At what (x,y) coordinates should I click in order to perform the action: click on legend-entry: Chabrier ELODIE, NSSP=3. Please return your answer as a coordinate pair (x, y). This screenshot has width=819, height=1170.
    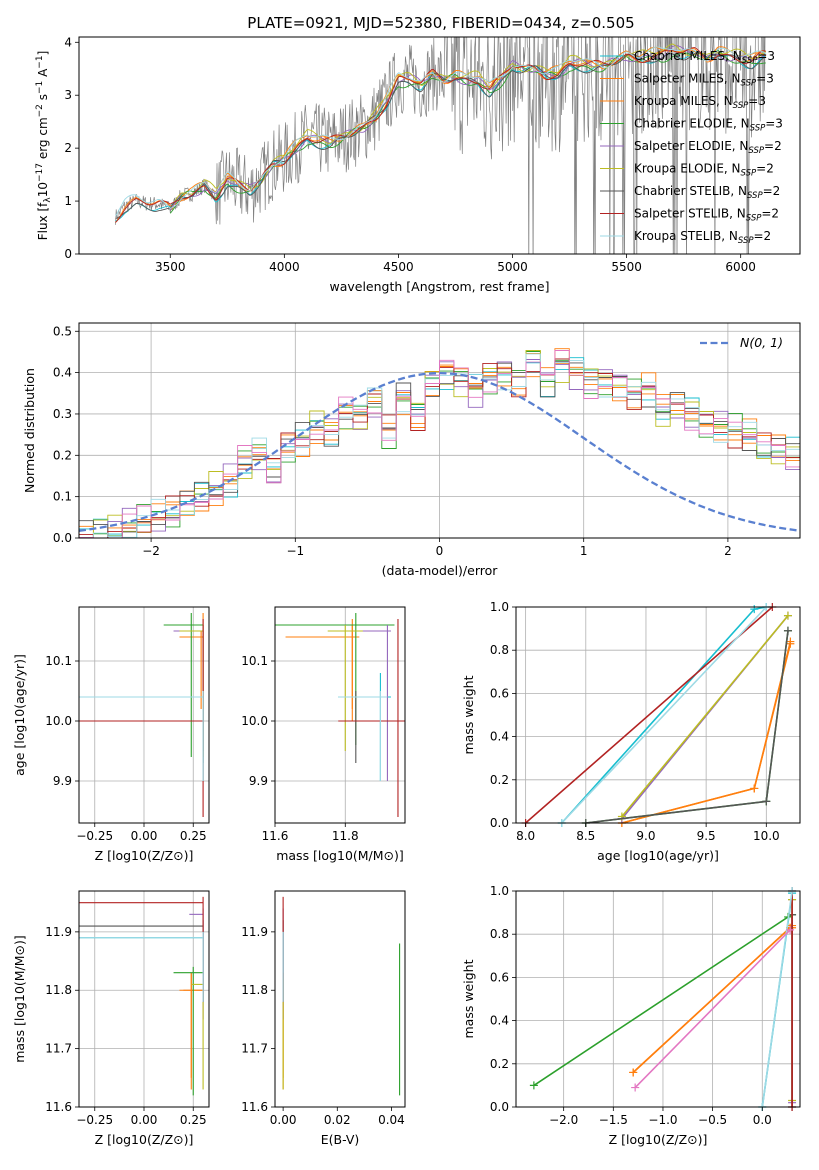
    Looking at the image, I should click on (708, 125).